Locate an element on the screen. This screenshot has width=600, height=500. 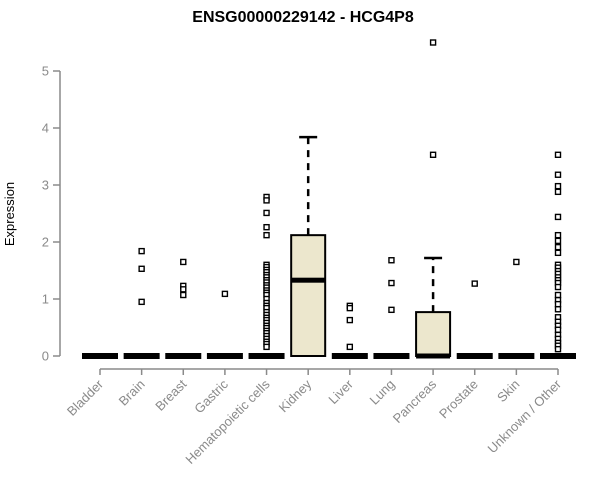
outlier-point-prostate is located at coordinates (474, 283).